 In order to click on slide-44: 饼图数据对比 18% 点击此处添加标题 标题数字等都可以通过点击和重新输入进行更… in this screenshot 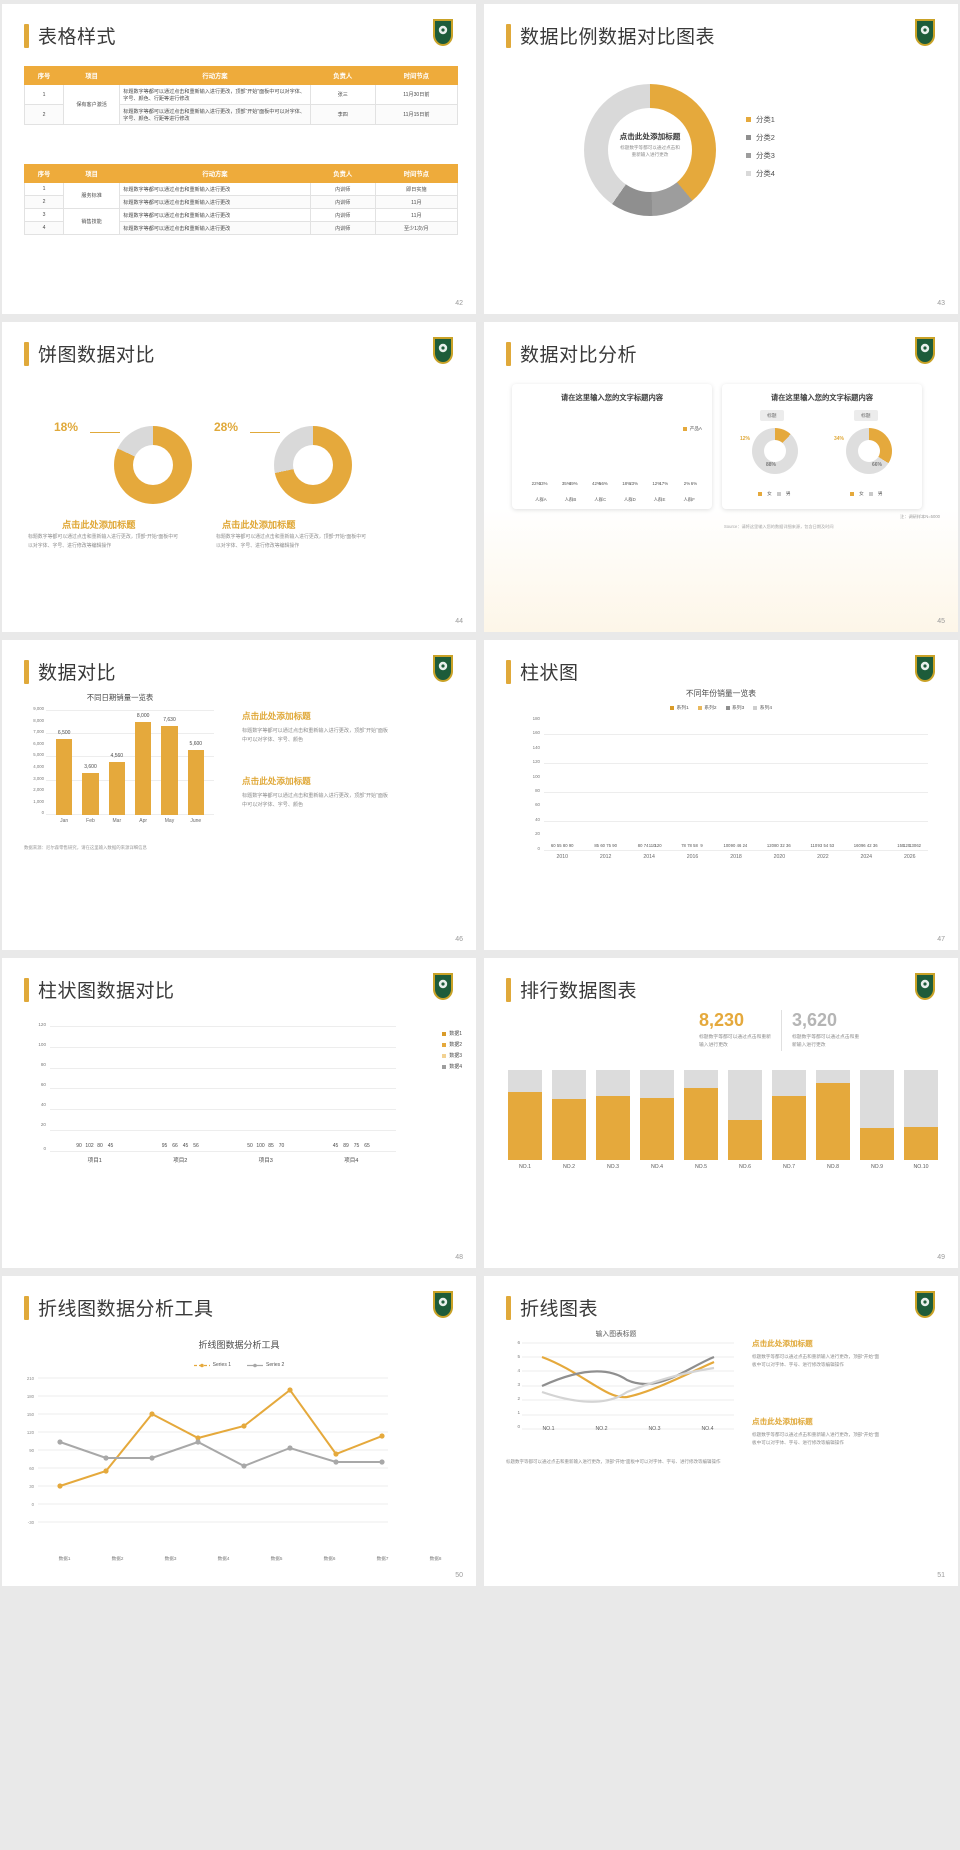, I will do `click(239, 477)`.